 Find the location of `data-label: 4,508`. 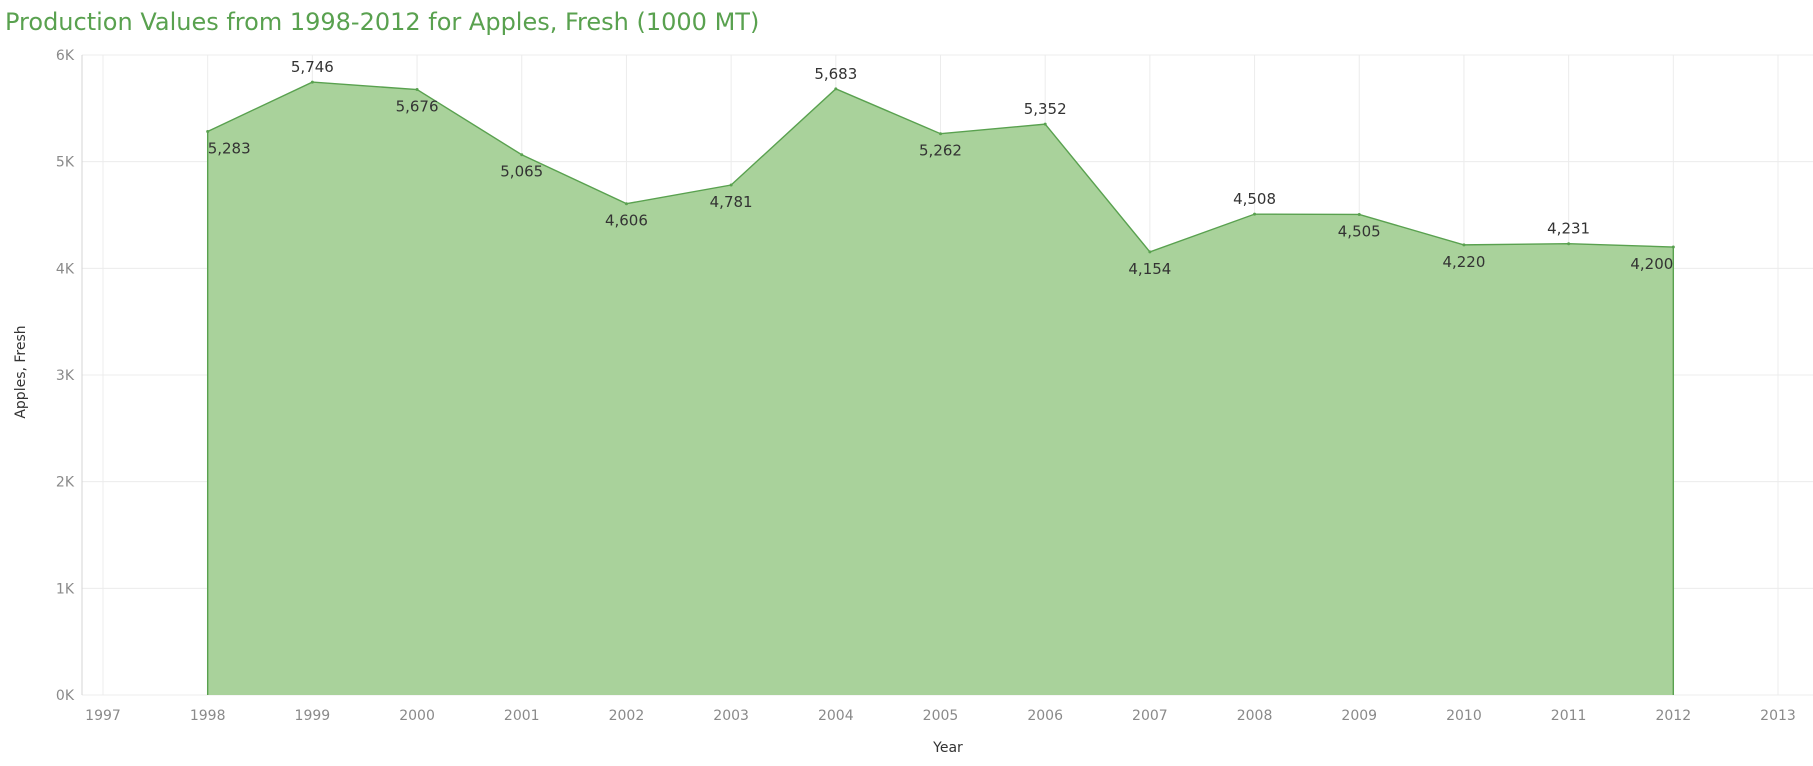

data-label: 4,508 is located at coordinates (1254, 199).